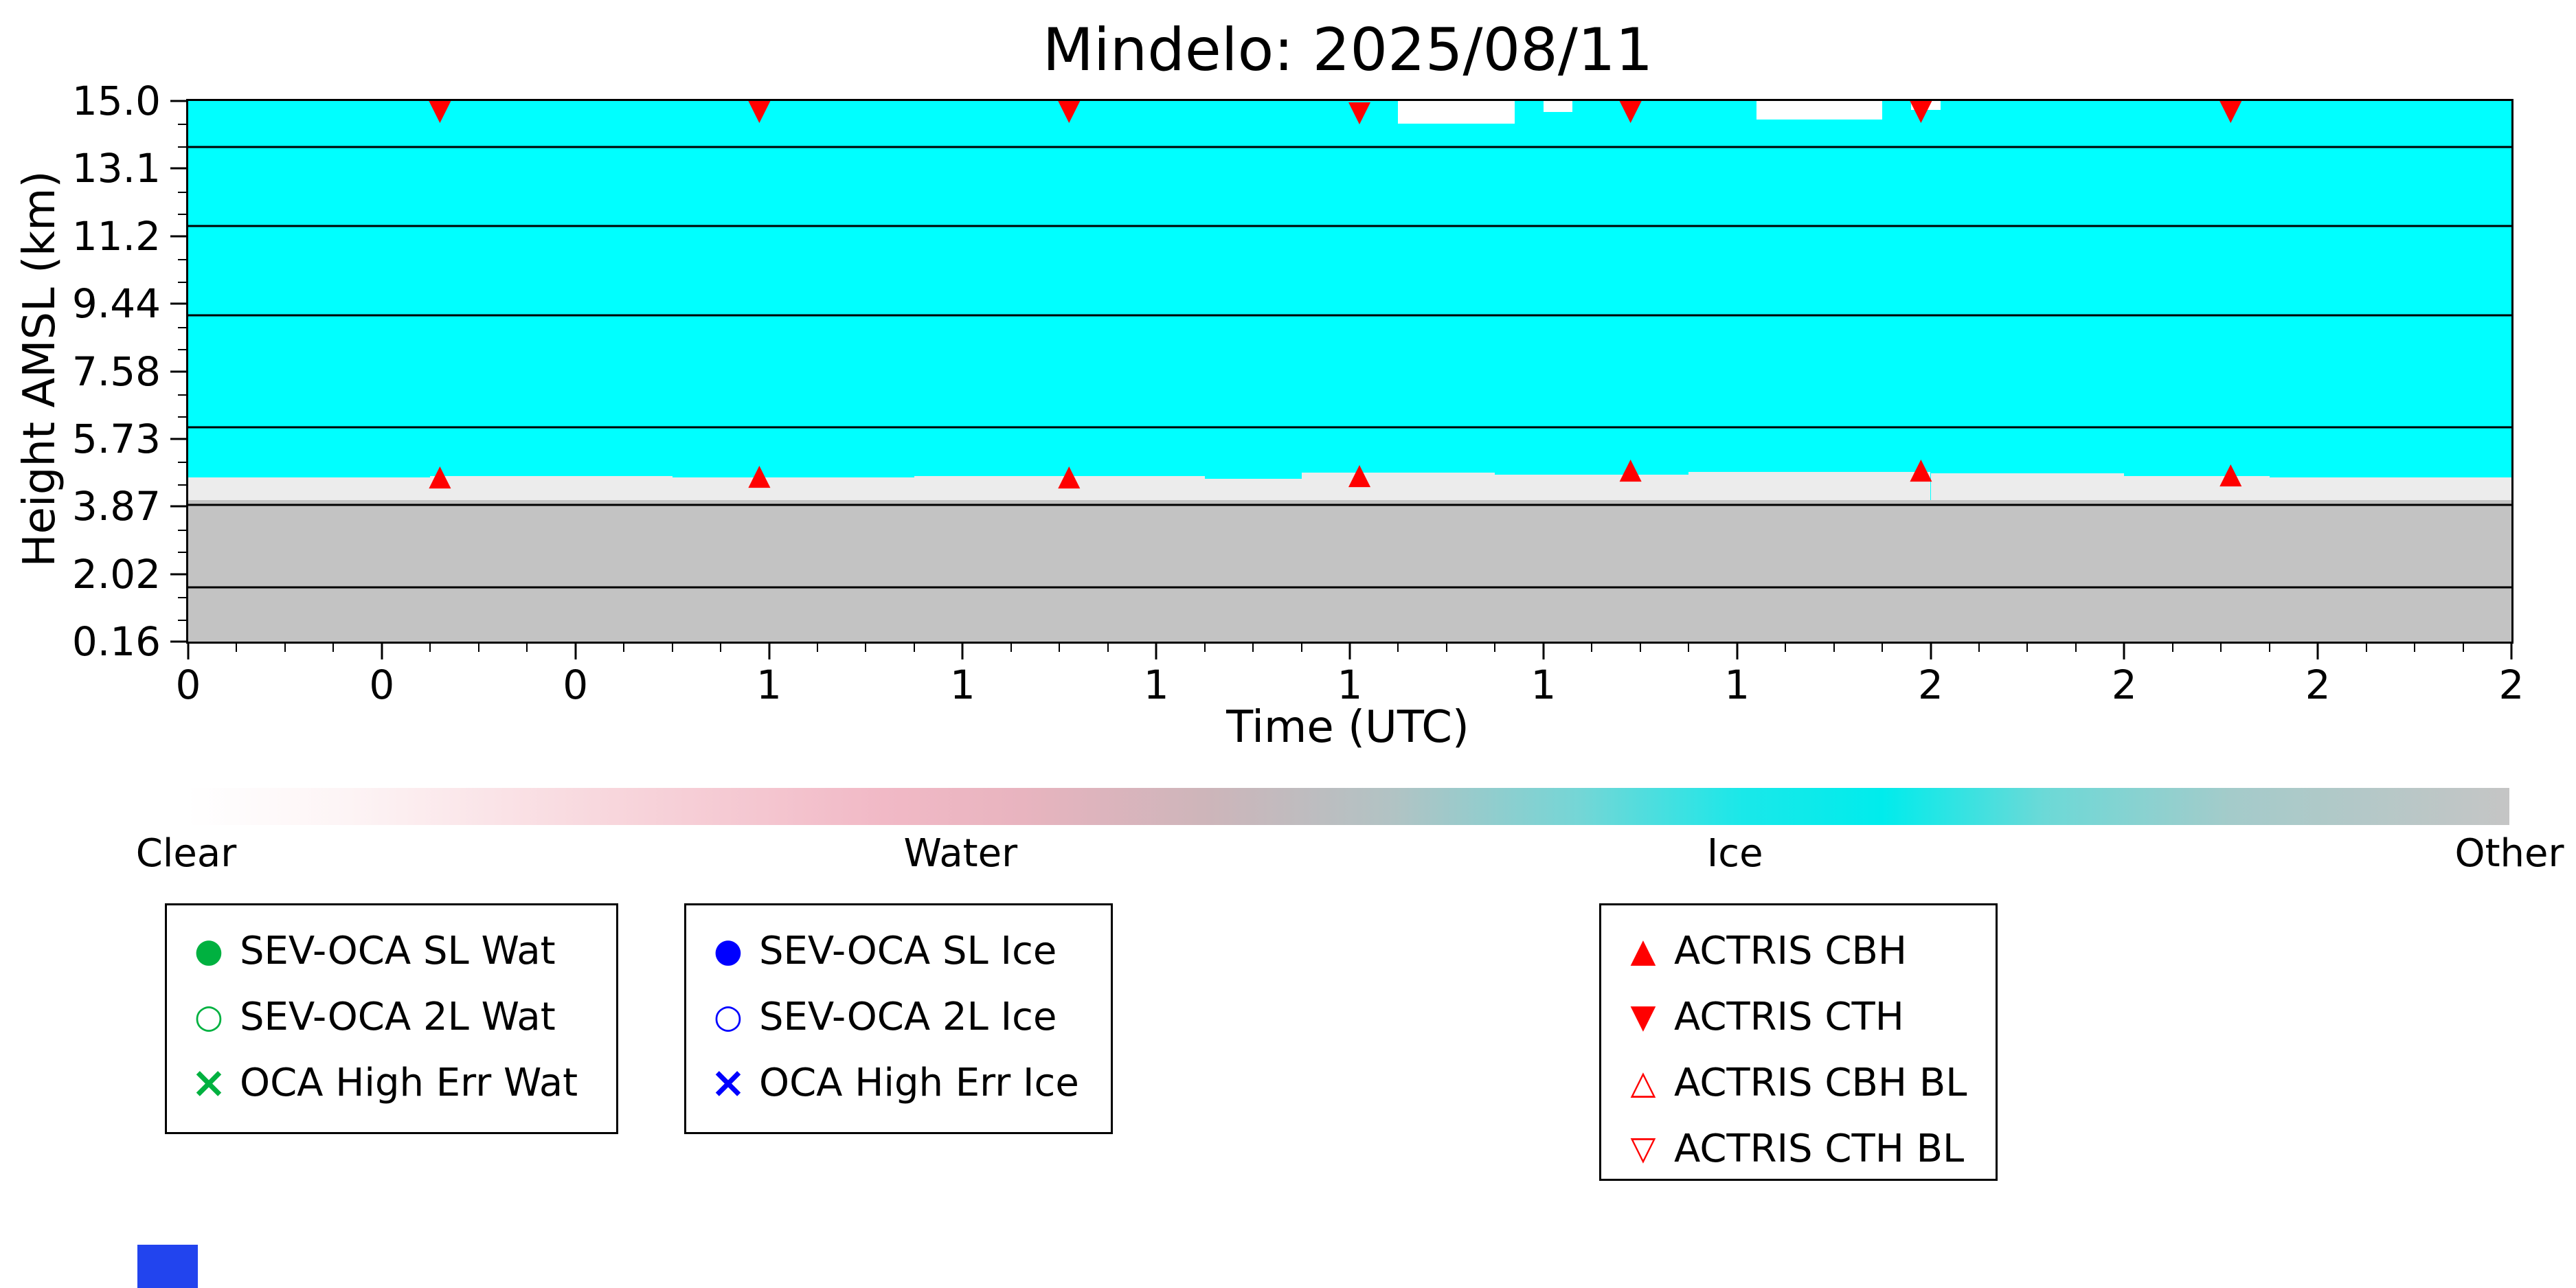  What do you see at coordinates (1350, 856) in the screenshot?
I see `colorbar-labels: Clear Water Ice Other` at bounding box center [1350, 856].